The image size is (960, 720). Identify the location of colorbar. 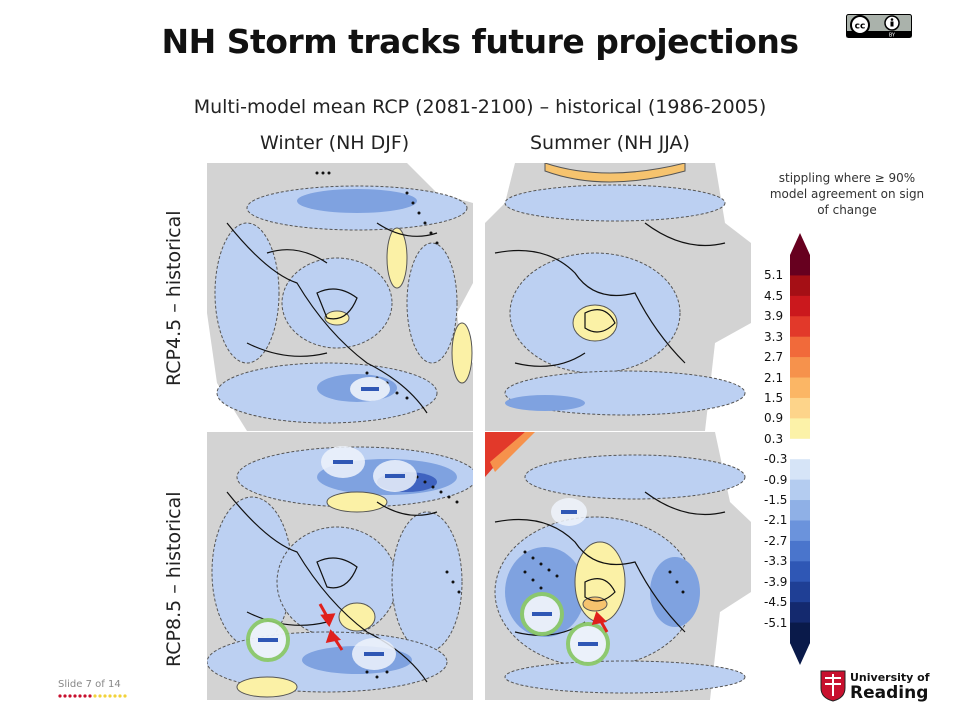
(800, 449).